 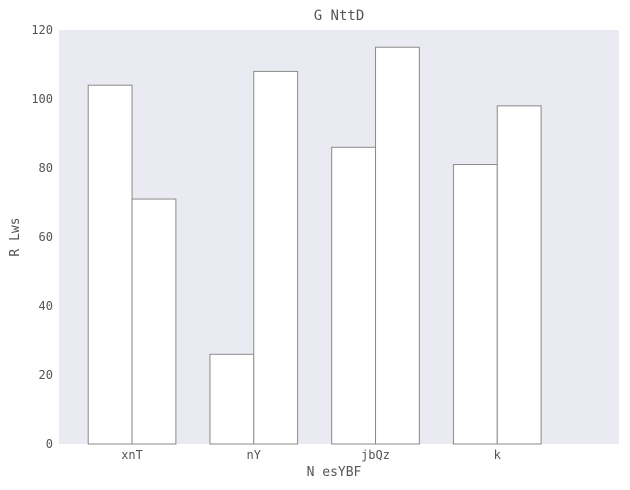 I want to click on y-tick-label: 0, so click(x=49, y=444).